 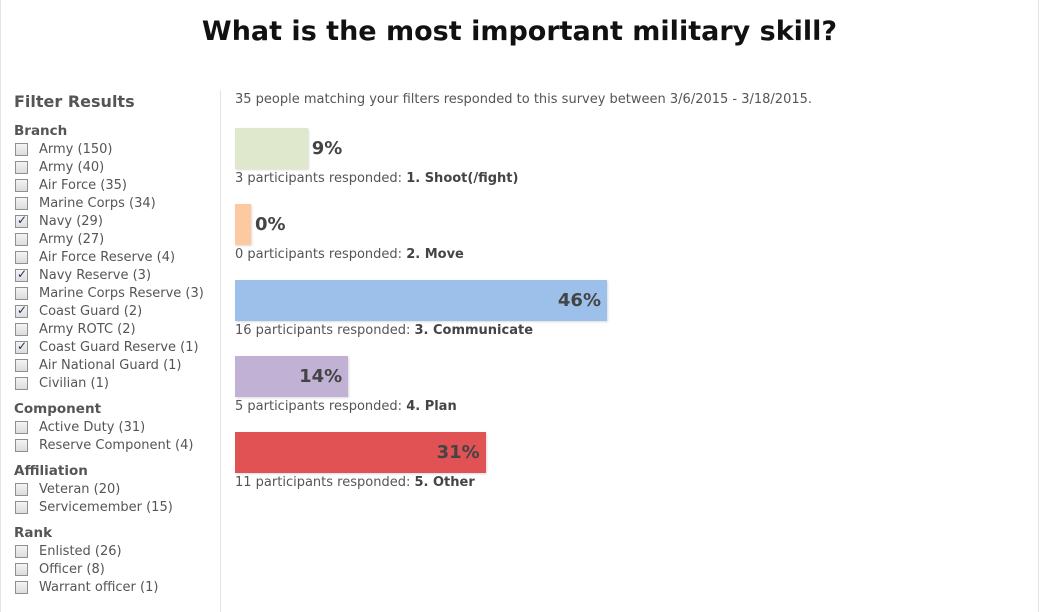 What do you see at coordinates (80, 489) in the screenshot?
I see `filter-option-label: Veteran (20)` at bounding box center [80, 489].